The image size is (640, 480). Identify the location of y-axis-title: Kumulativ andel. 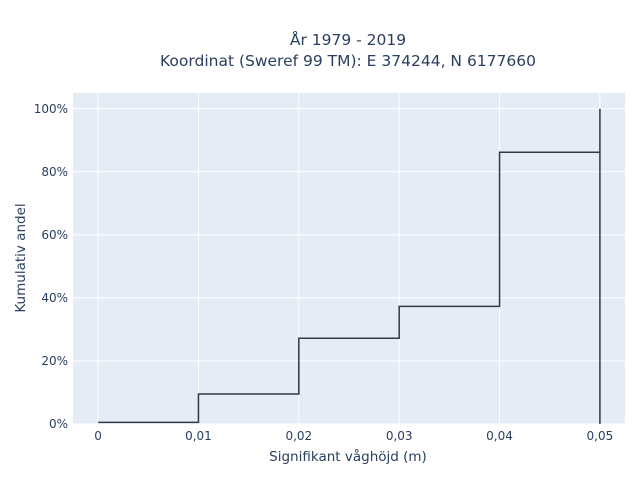
(21, 257).